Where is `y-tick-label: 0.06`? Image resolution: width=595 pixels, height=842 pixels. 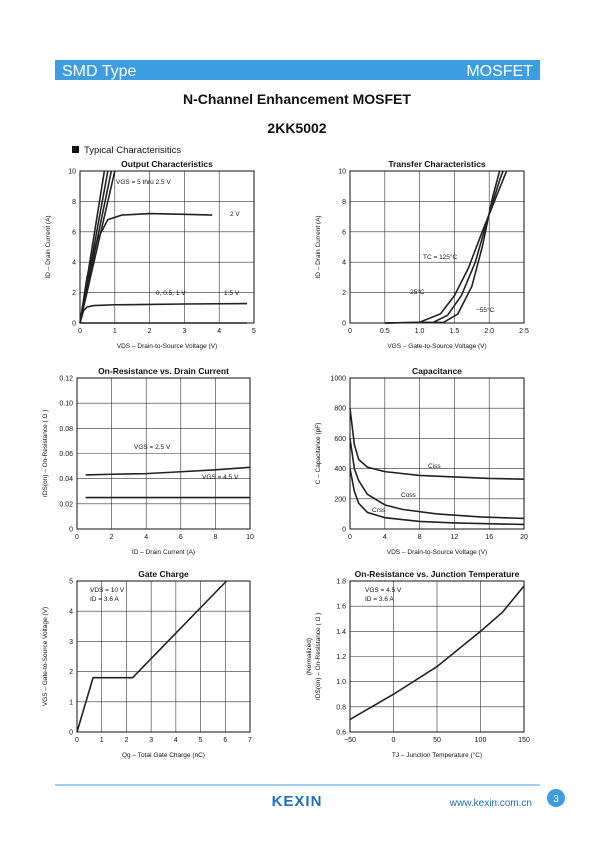
y-tick-label: 0.06 is located at coordinates (66, 454).